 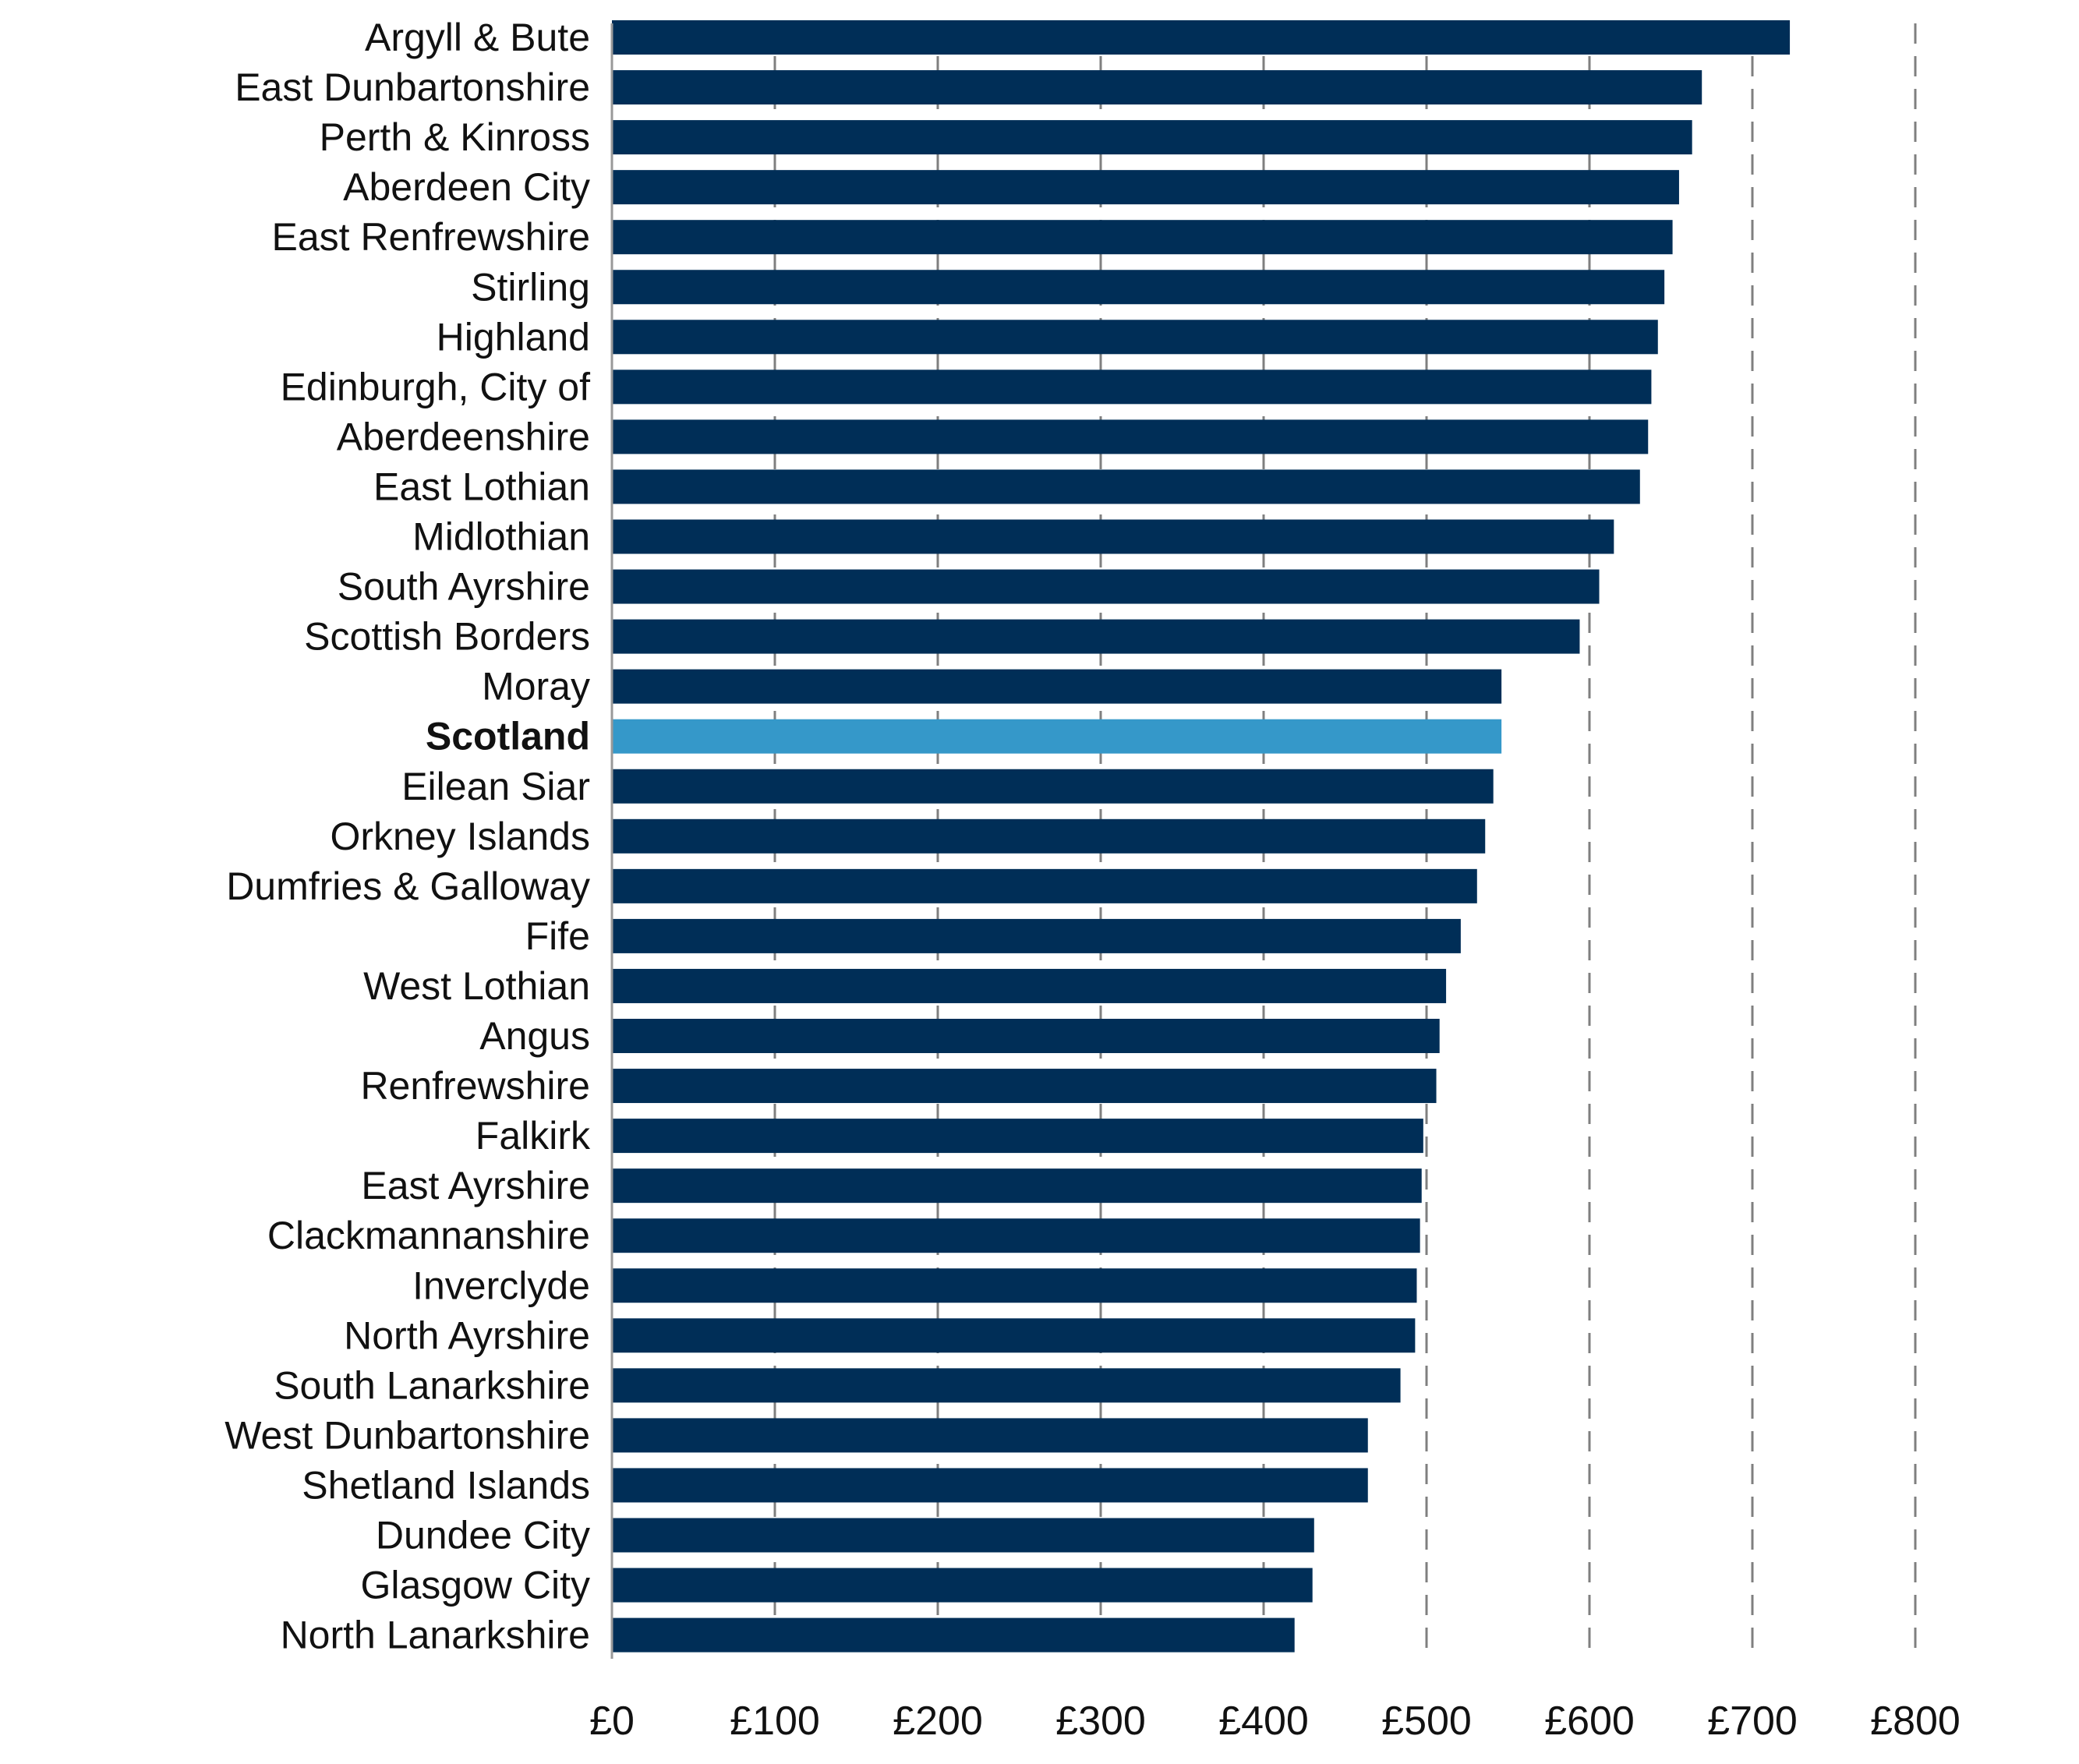 What do you see at coordinates (1100, 1722) in the screenshot?
I see `tick-label-3: £300` at bounding box center [1100, 1722].